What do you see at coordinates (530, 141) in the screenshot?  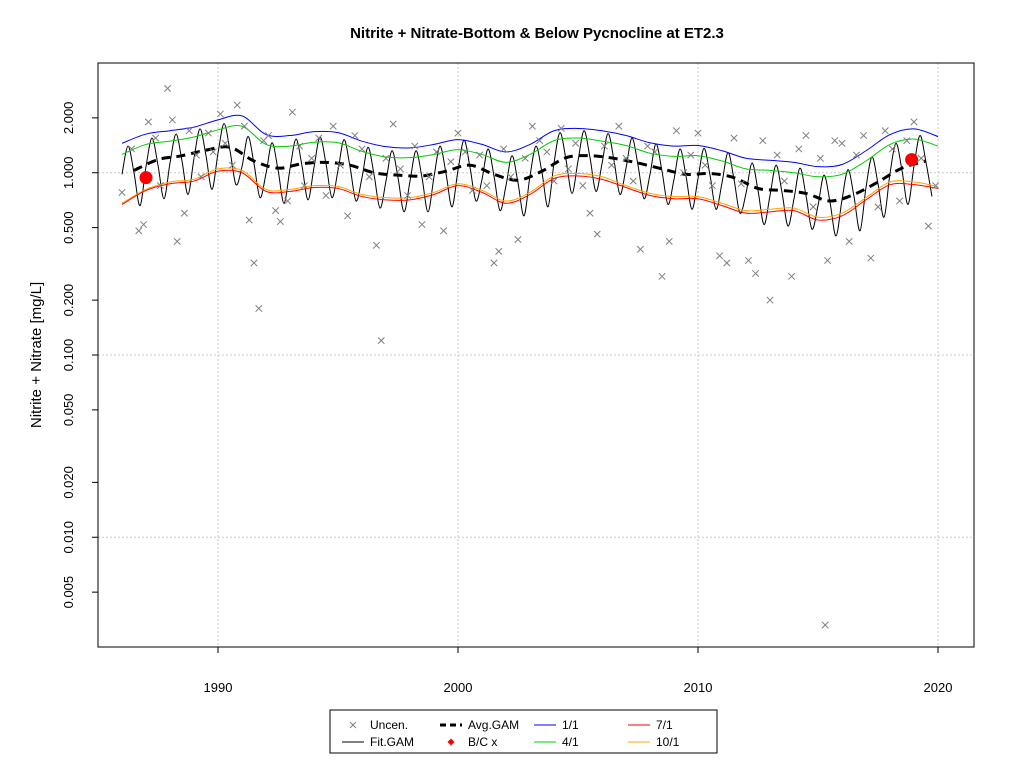 I see `flow-1-1-line` at bounding box center [530, 141].